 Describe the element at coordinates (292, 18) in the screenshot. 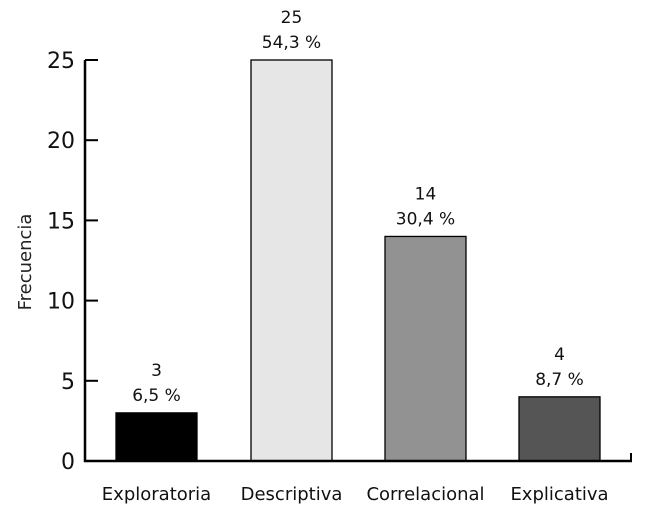

I see `bar-count-label: 25` at that location.